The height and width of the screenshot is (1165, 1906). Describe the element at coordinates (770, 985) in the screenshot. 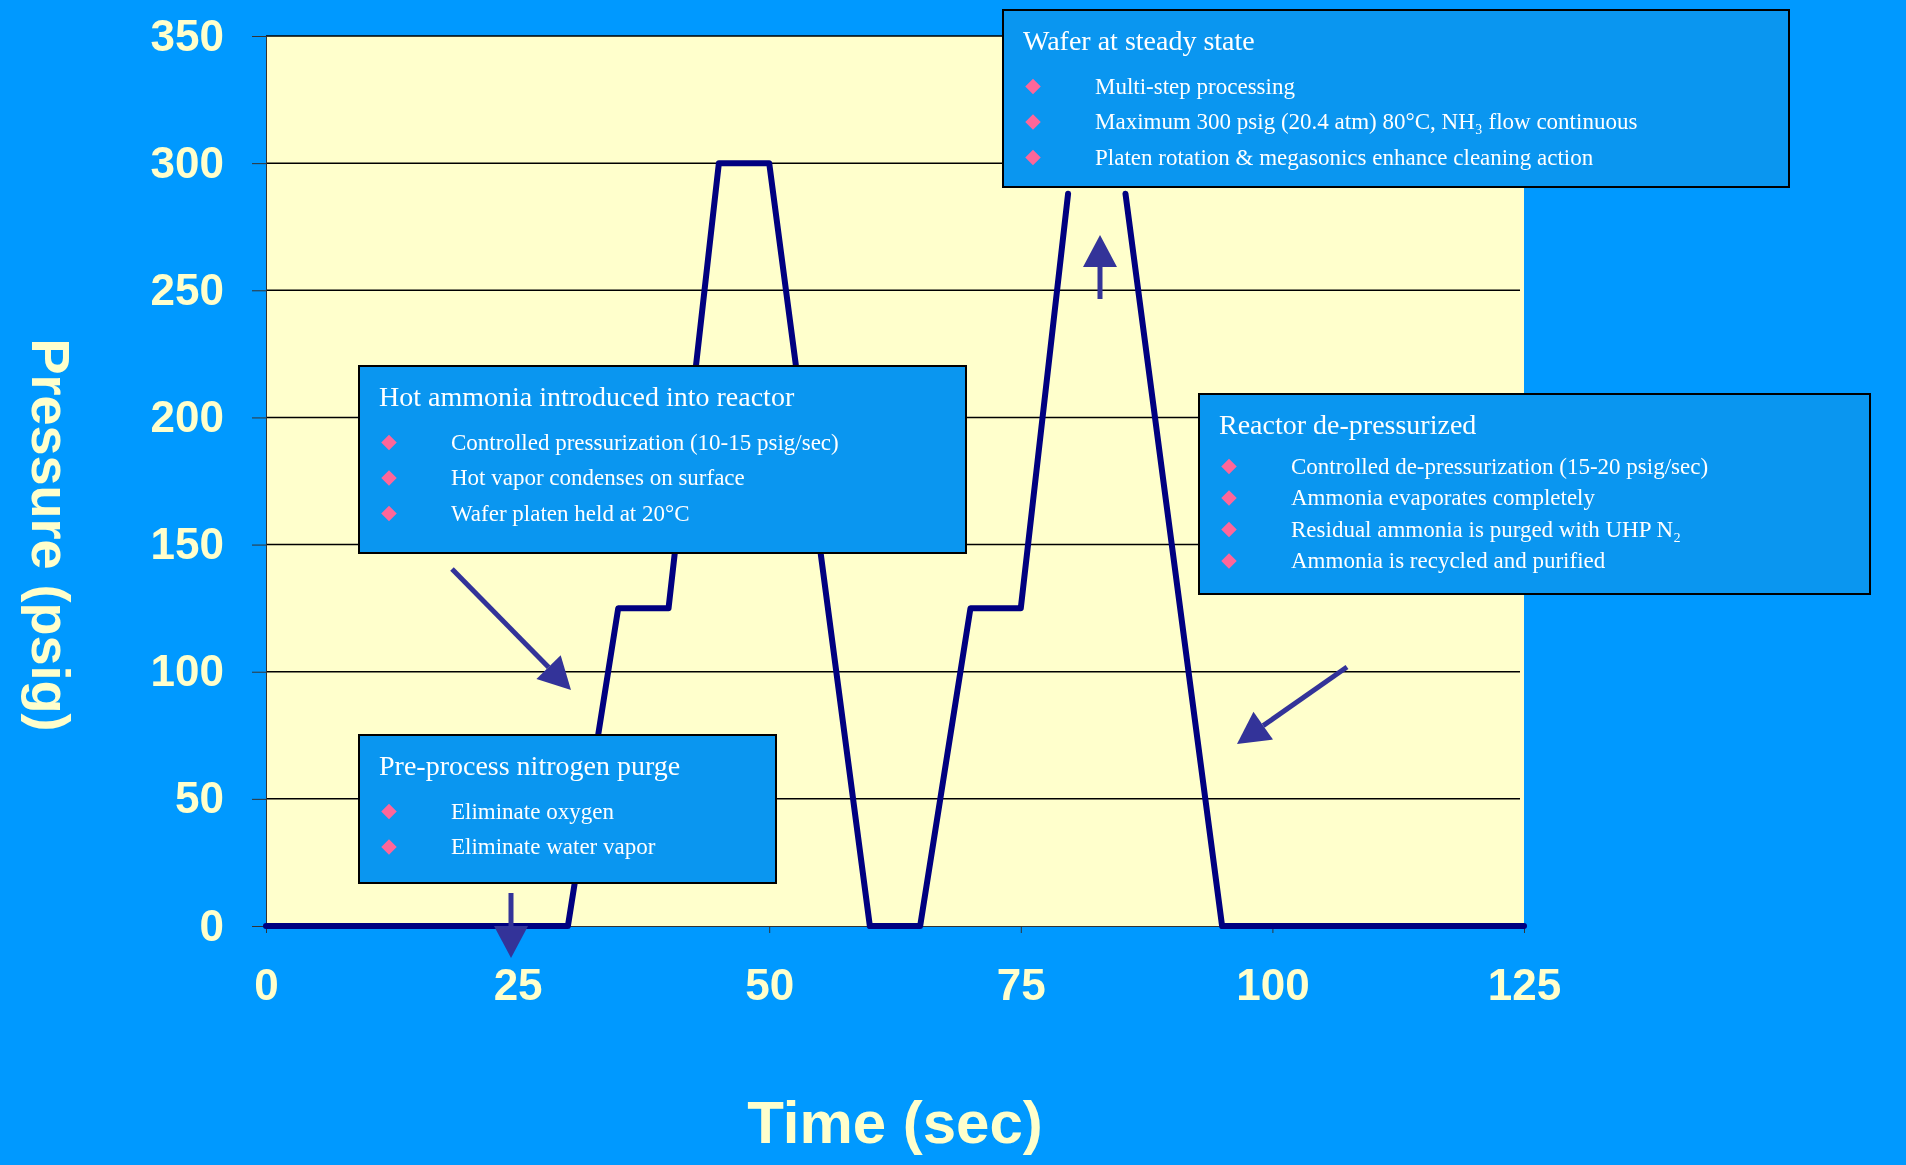

I see `x-tick-label: 50` at that location.